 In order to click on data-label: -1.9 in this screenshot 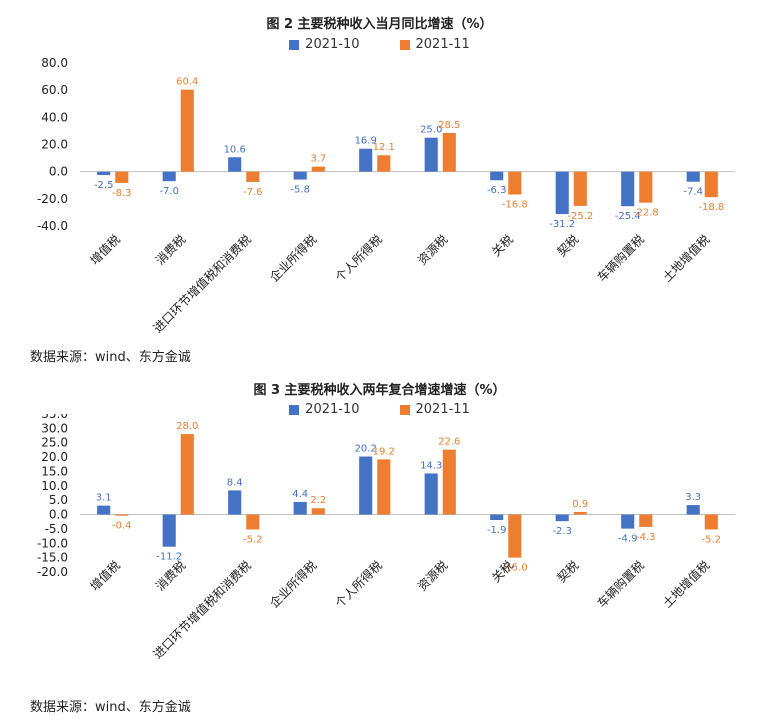, I will do `click(497, 530)`.